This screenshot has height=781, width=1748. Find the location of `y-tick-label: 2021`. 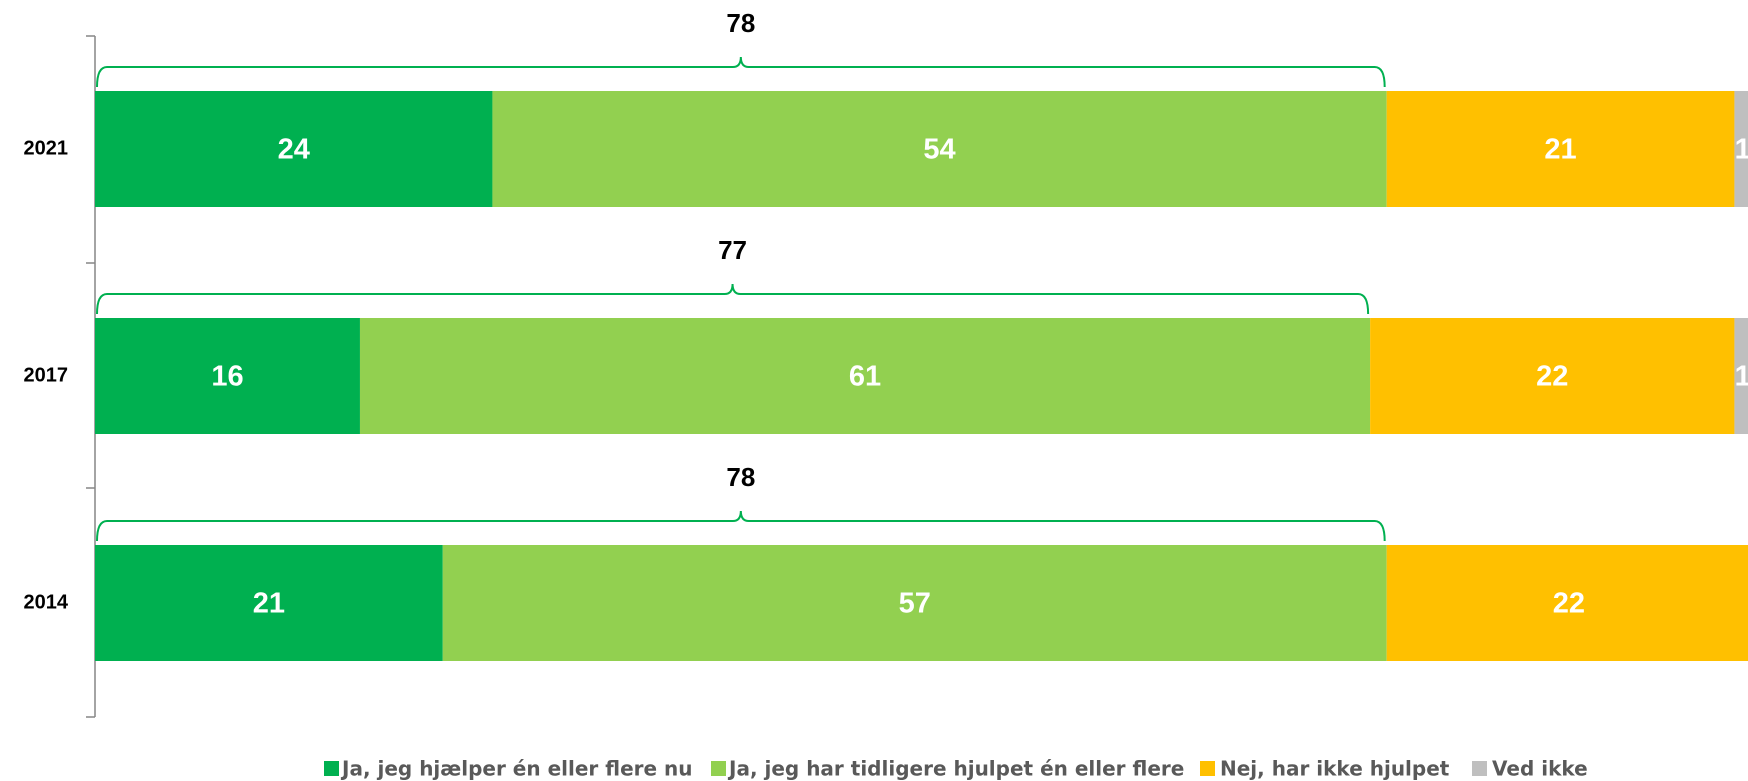

y-tick-label: 2021 is located at coordinates (46, 148).